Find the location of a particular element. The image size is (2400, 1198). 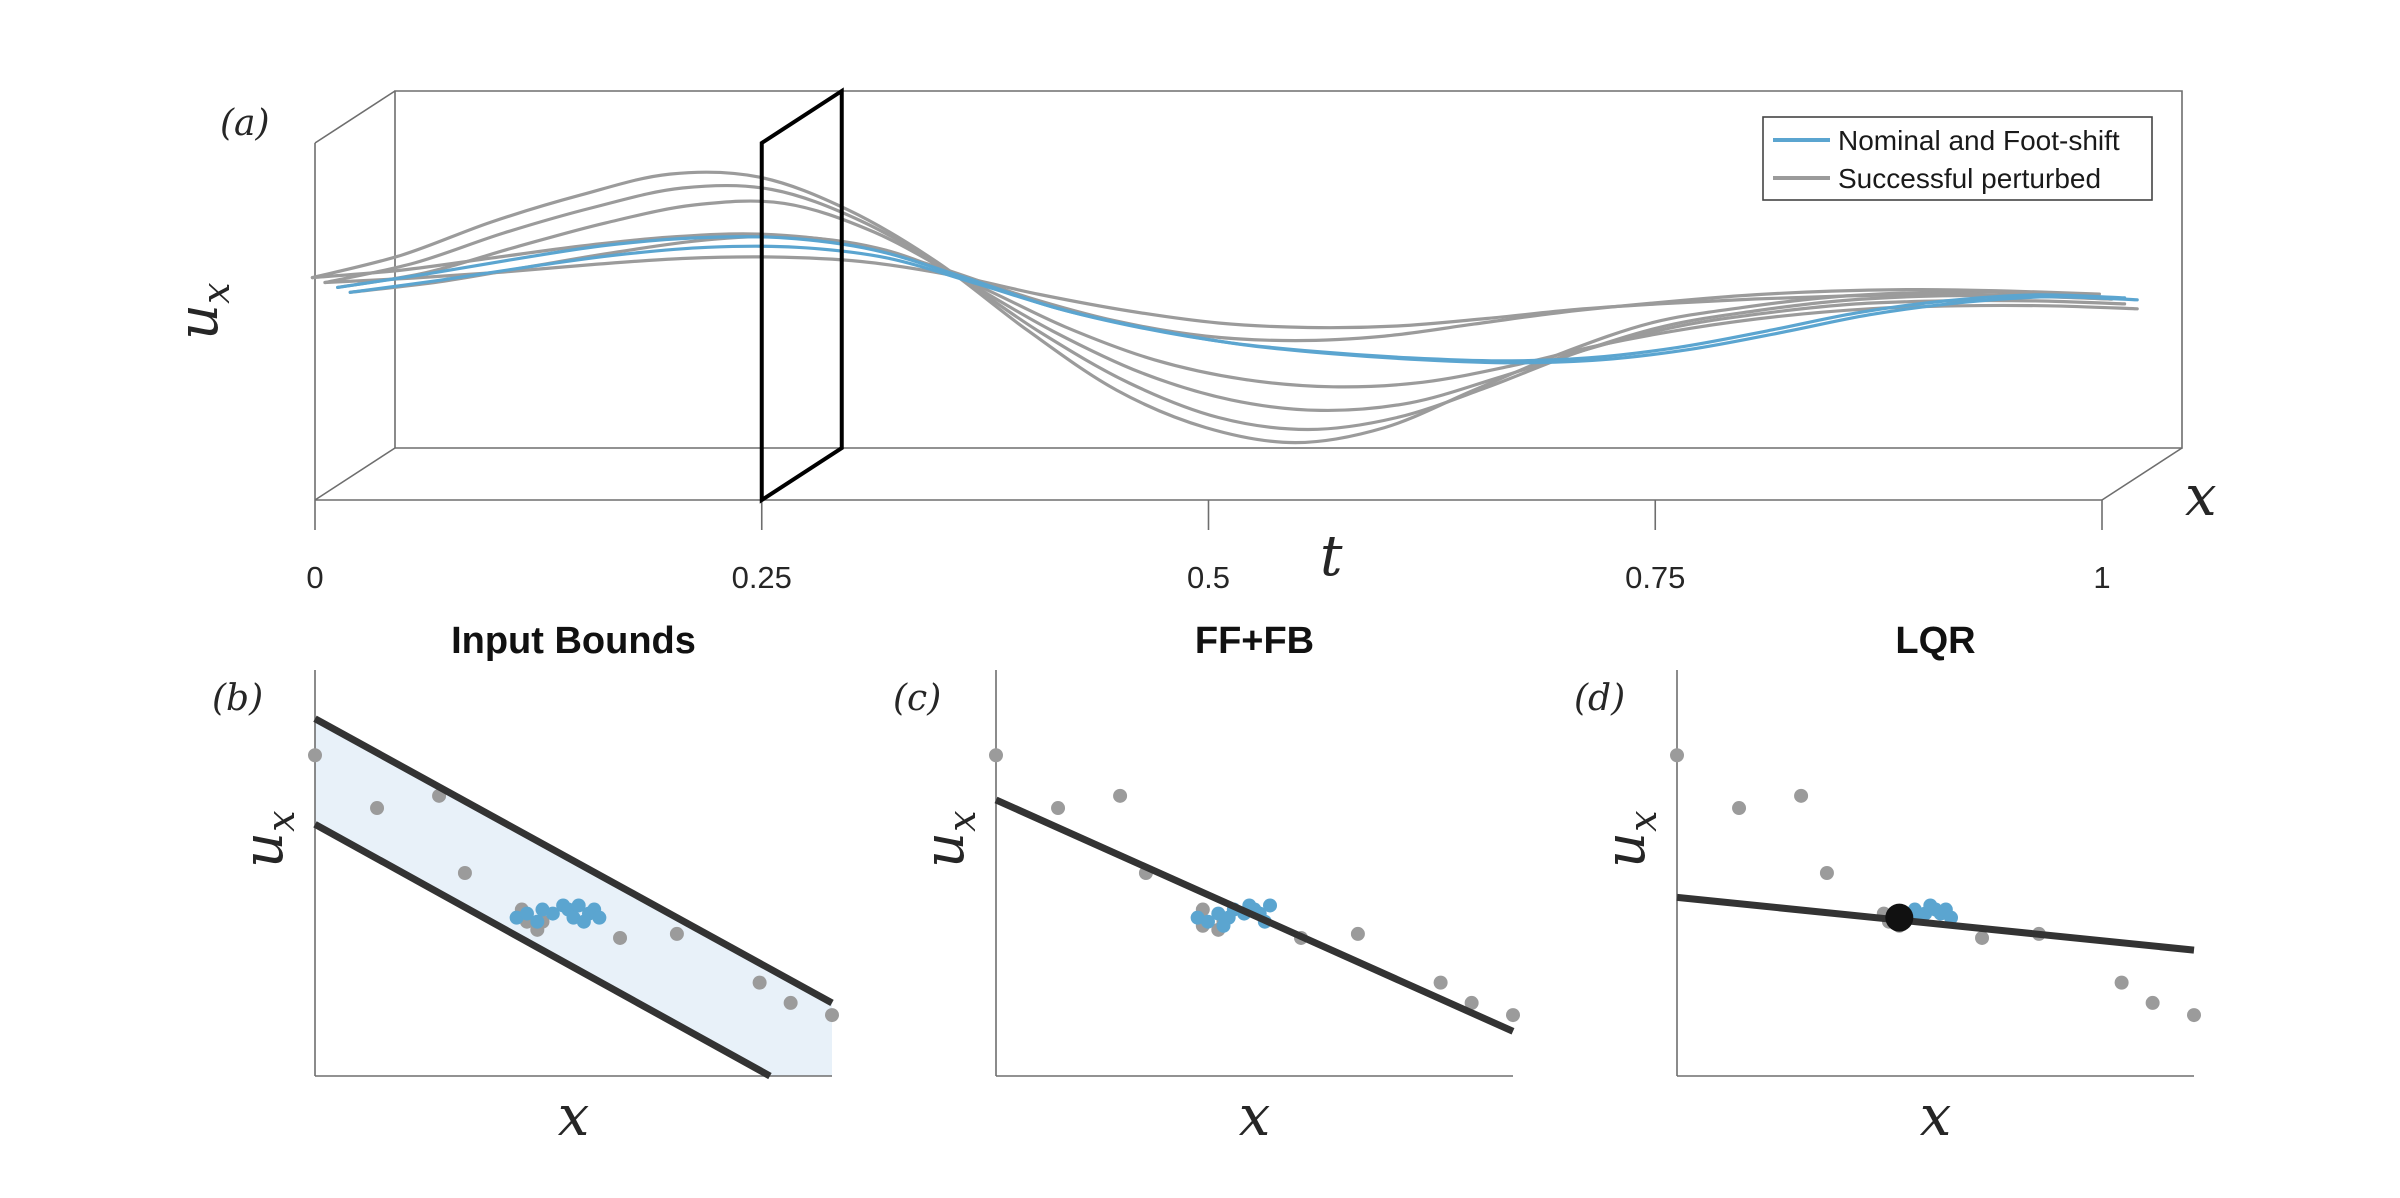

panel-c-title: FF+FB is located at coordinates (1254, 641).